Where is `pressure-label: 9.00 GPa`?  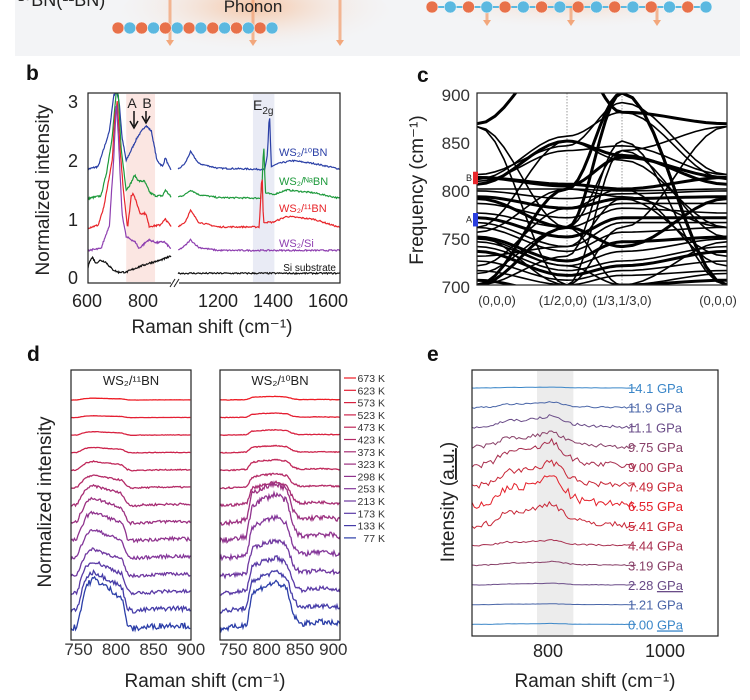
pressure-label: 9.00 GPa is located at coordinates (656, 467).